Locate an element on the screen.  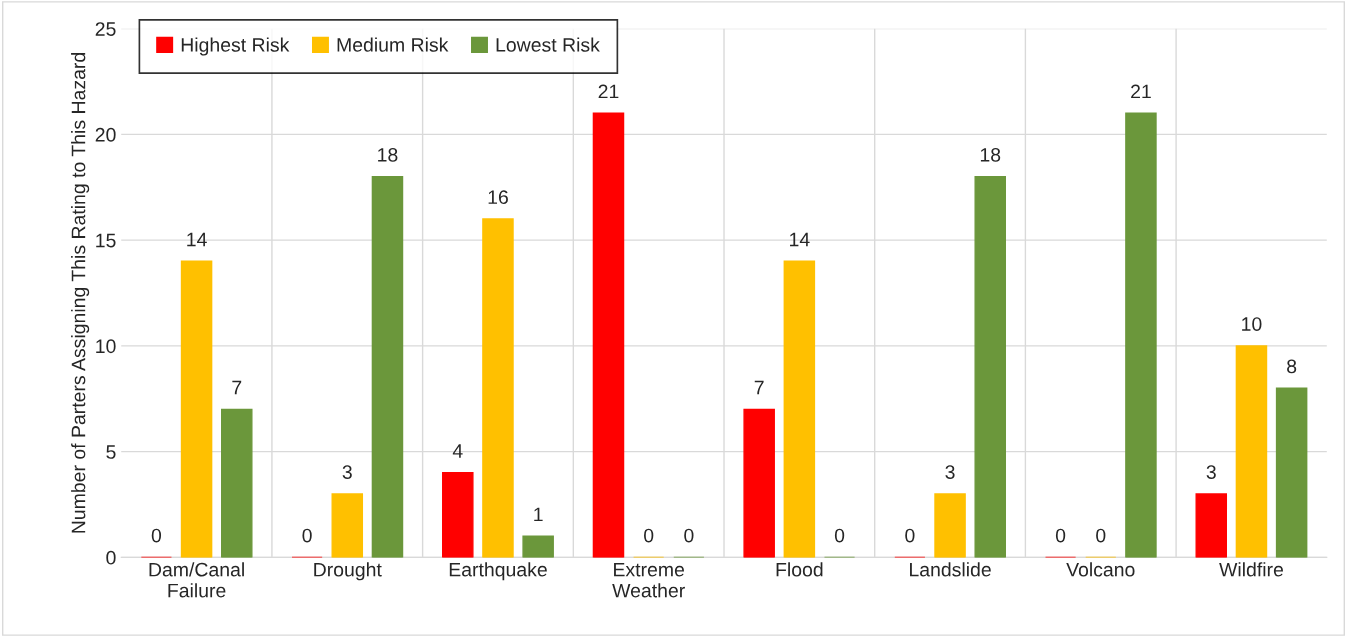
y-tick-label: 5 is located at coordinates (111, 452).